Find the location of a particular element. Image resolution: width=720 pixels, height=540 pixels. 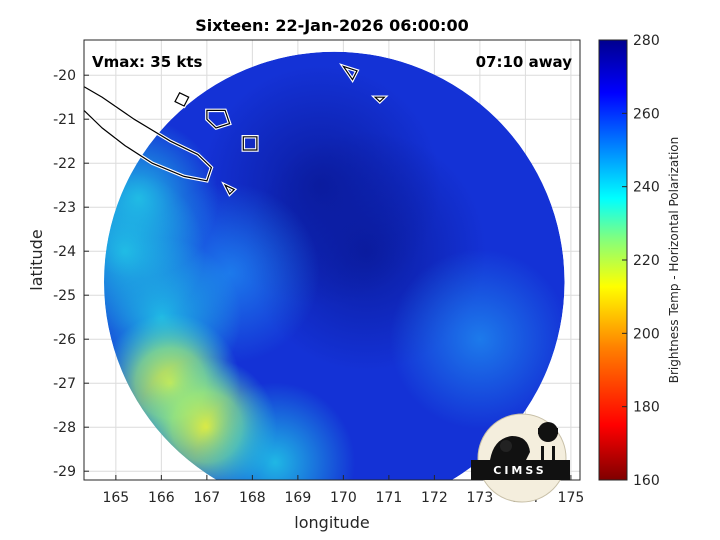

mare-coast is located at coordinates (250, 143).